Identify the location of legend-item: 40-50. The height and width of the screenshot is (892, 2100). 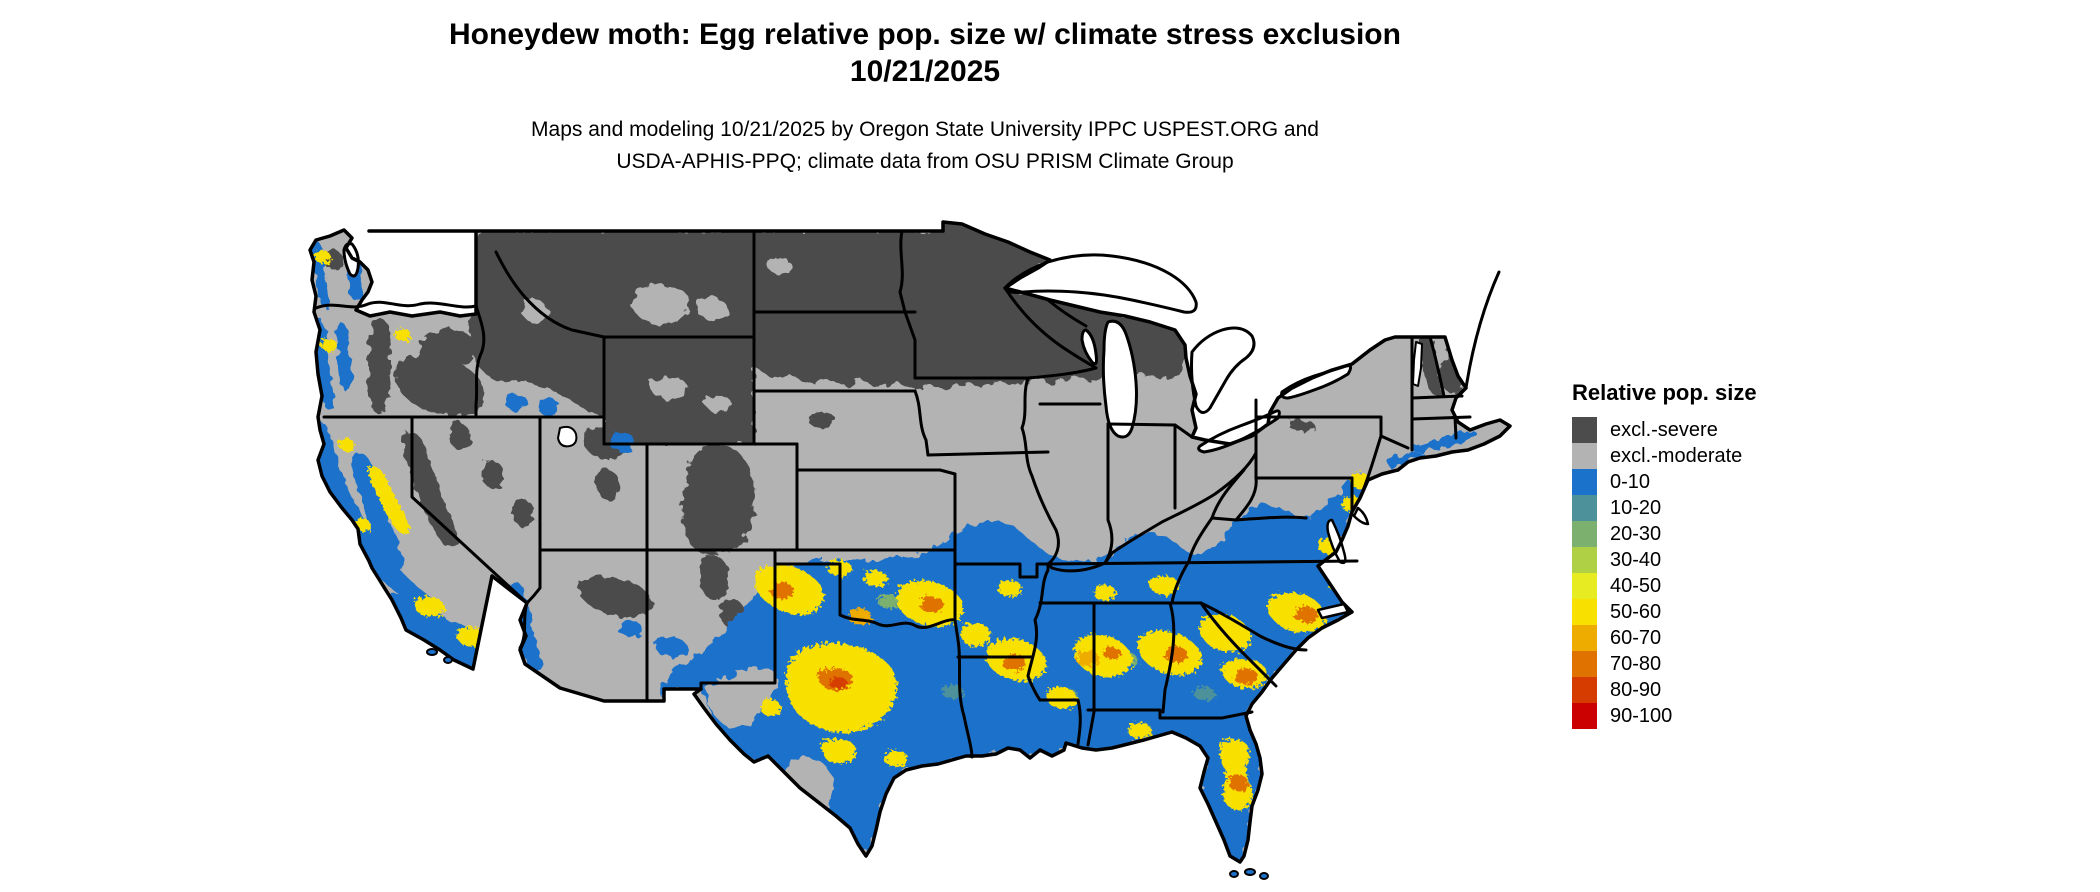
(1722, 586).